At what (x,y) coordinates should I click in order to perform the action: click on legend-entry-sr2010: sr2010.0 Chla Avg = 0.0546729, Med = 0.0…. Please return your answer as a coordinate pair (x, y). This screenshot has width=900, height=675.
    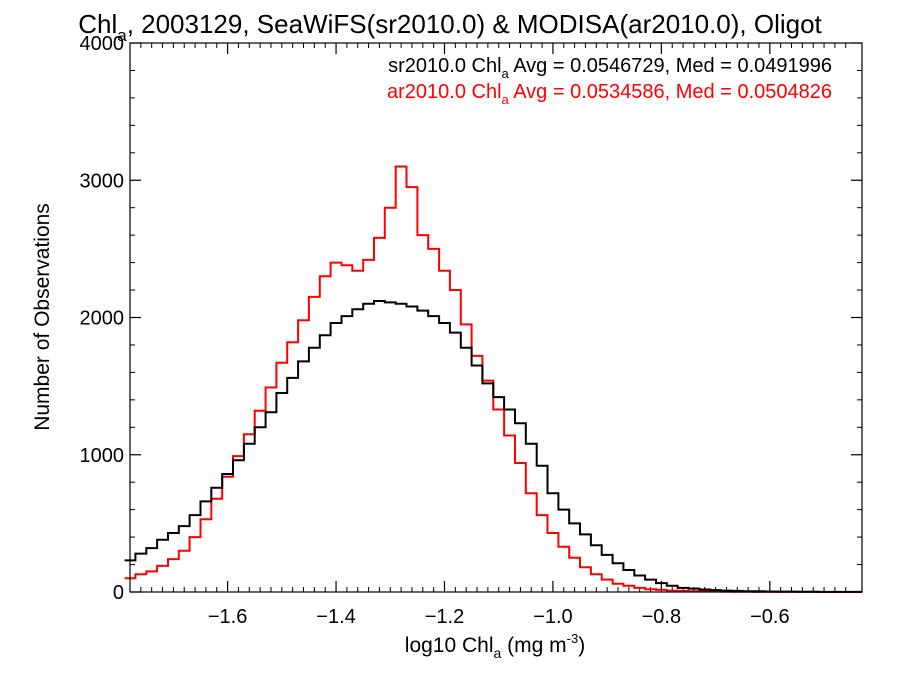
    Looking at the image, I should click on (610, 68).